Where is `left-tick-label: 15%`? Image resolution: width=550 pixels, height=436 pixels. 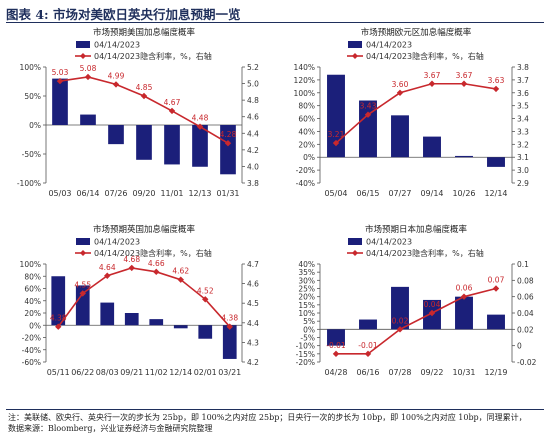 left-tick-label: 15% is located at coordinates (306, 305).